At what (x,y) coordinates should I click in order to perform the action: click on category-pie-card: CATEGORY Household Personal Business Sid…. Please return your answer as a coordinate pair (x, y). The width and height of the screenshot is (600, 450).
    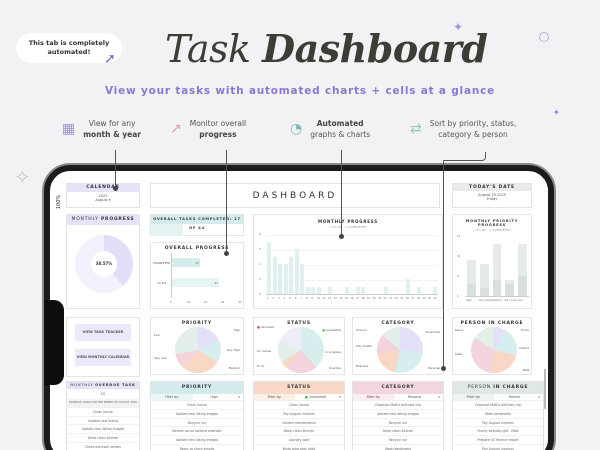
    Looking at the image, I should click on (398, 346).